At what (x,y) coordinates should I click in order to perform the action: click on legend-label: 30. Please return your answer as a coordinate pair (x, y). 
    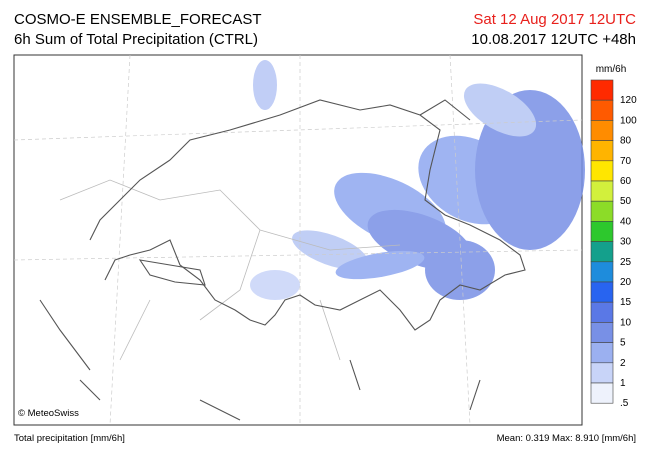
    Looking at the image, I should click on (626, 242).